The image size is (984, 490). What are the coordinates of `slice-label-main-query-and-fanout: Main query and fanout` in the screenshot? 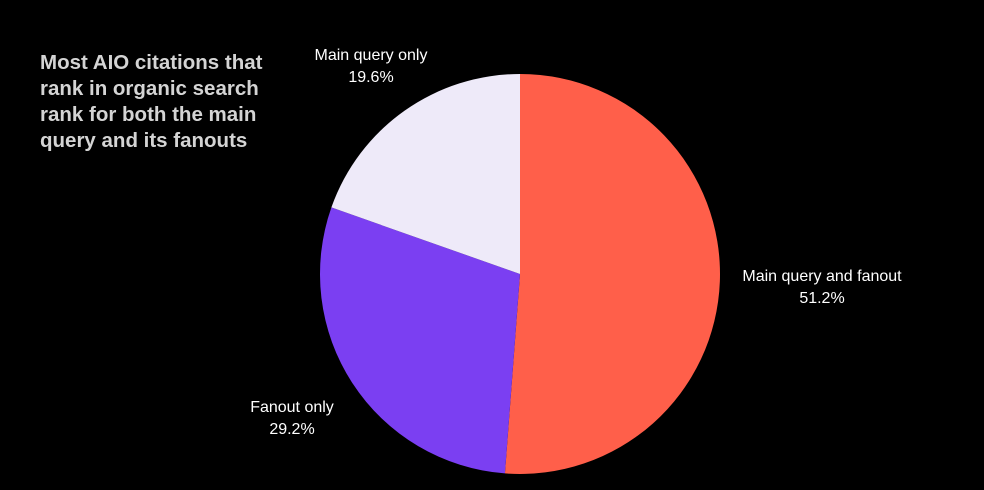 It's located at (822, 276).